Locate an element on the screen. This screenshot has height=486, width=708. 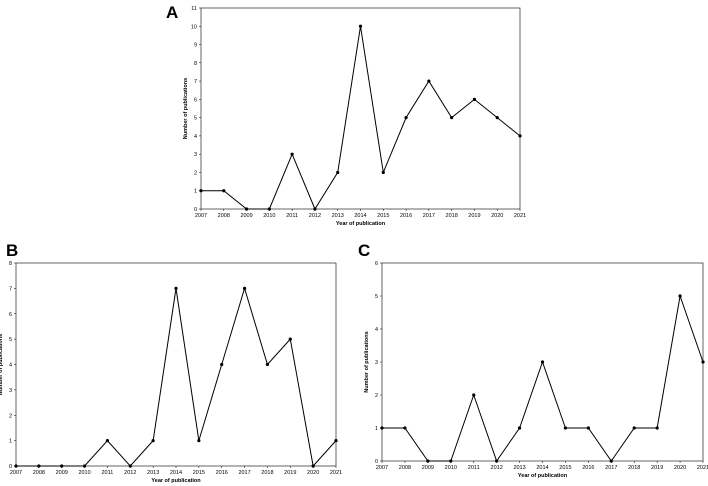
panel-letter: A is located at coordinates (172, 12).